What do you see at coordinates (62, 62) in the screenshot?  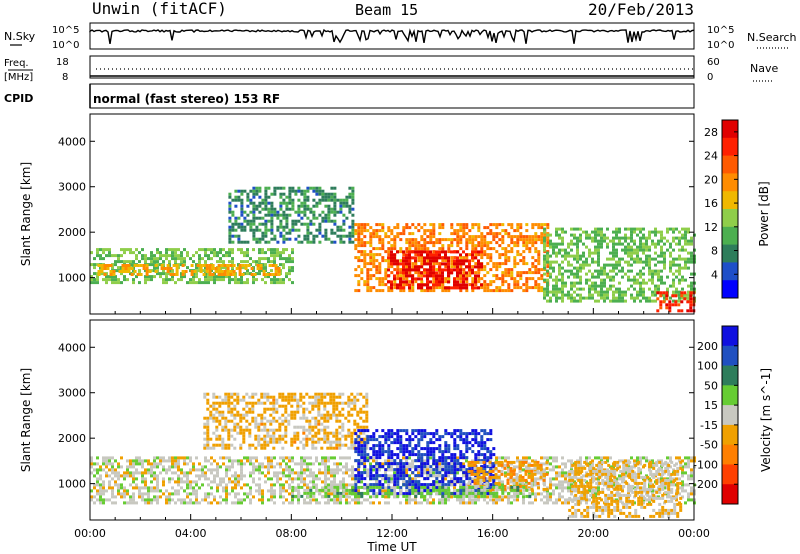 I see `freq-tick-top: 18` at bounding box center [62, 62].